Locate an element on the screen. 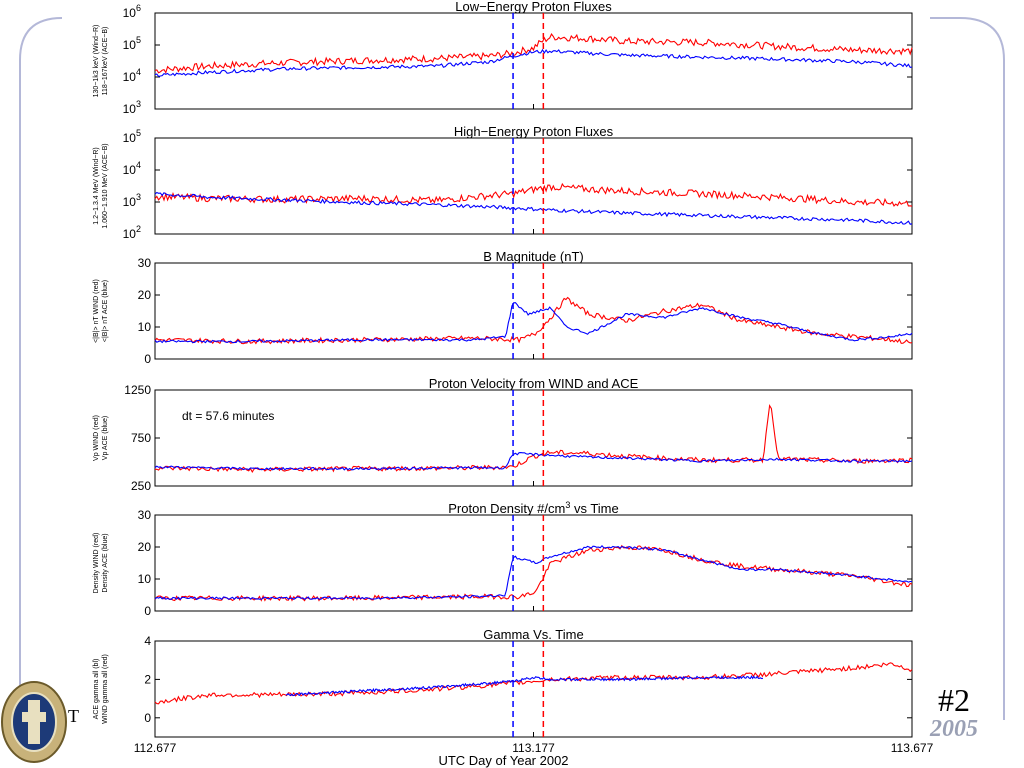  y-label-5-0: ACE gamma all (bl) is located at coordinates (96, 689).